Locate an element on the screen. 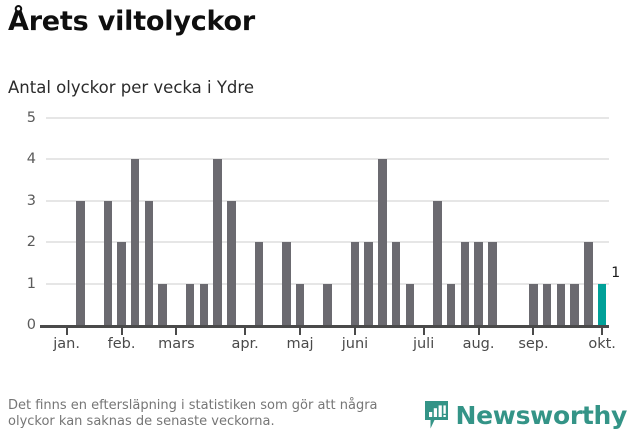 This screenshot has width=631, height=439. x-axis-ticks is located at coordinates (327, 332).